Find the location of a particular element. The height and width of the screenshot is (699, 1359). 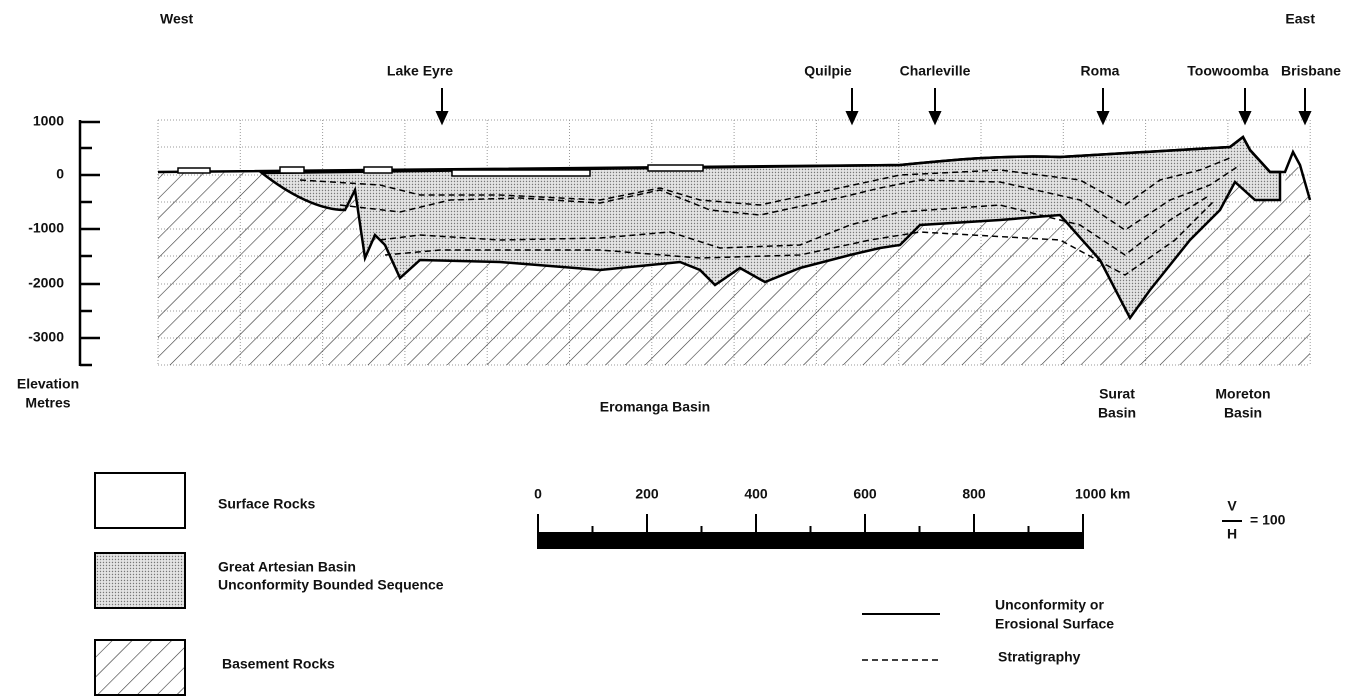

east-label: East is located at coordinates (1300, 19).